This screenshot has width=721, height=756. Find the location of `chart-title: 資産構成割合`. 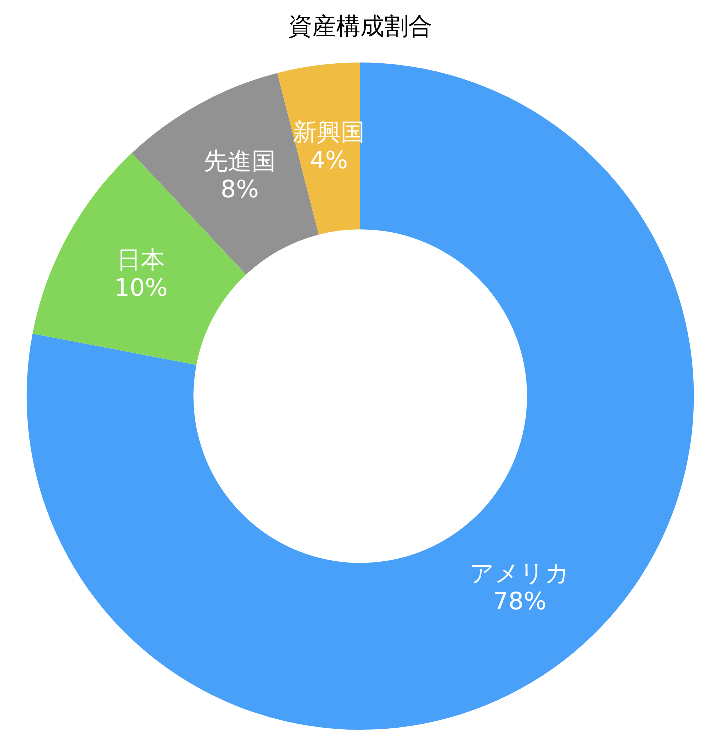

chart-title: 資産構成割合 is located at coordinates (360, 26).